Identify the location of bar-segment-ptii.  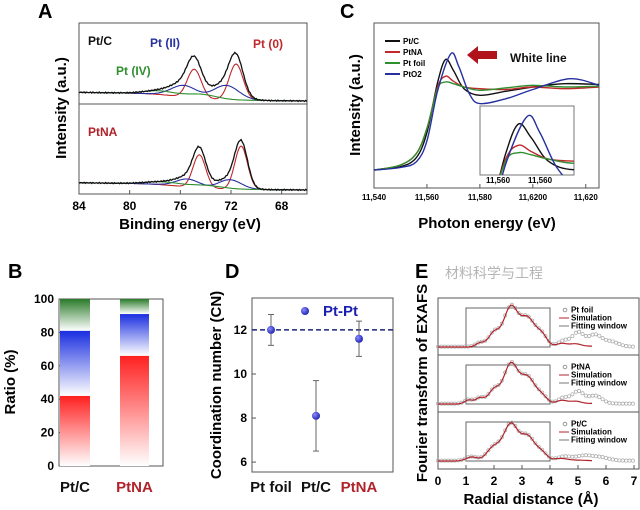
(134, 335).